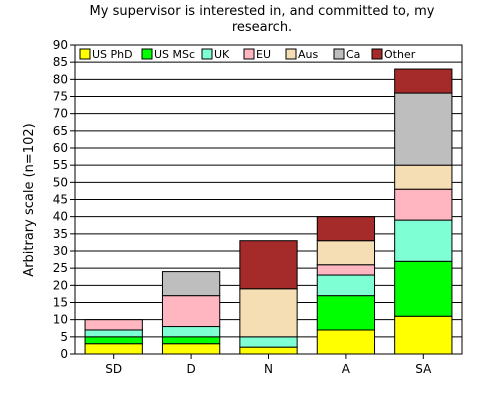  Describe the element at coordinates (353, 54) in the screenshot. I see `legend-label: Ca` at that location.